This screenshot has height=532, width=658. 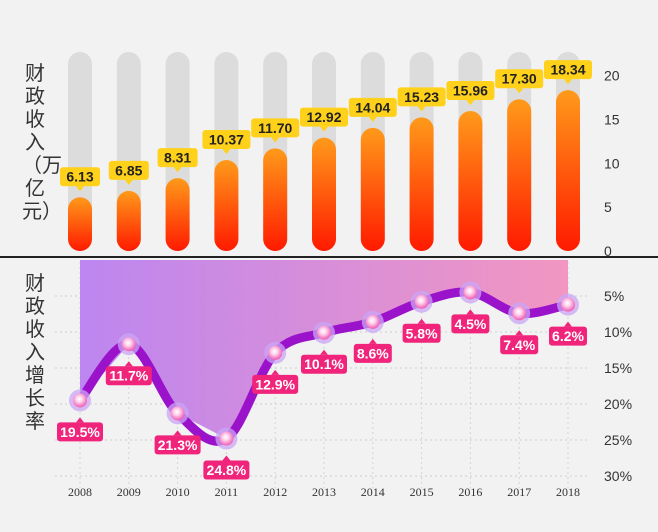 I want to click on line-value-label: 19.5%, so click(x=80, y=432).